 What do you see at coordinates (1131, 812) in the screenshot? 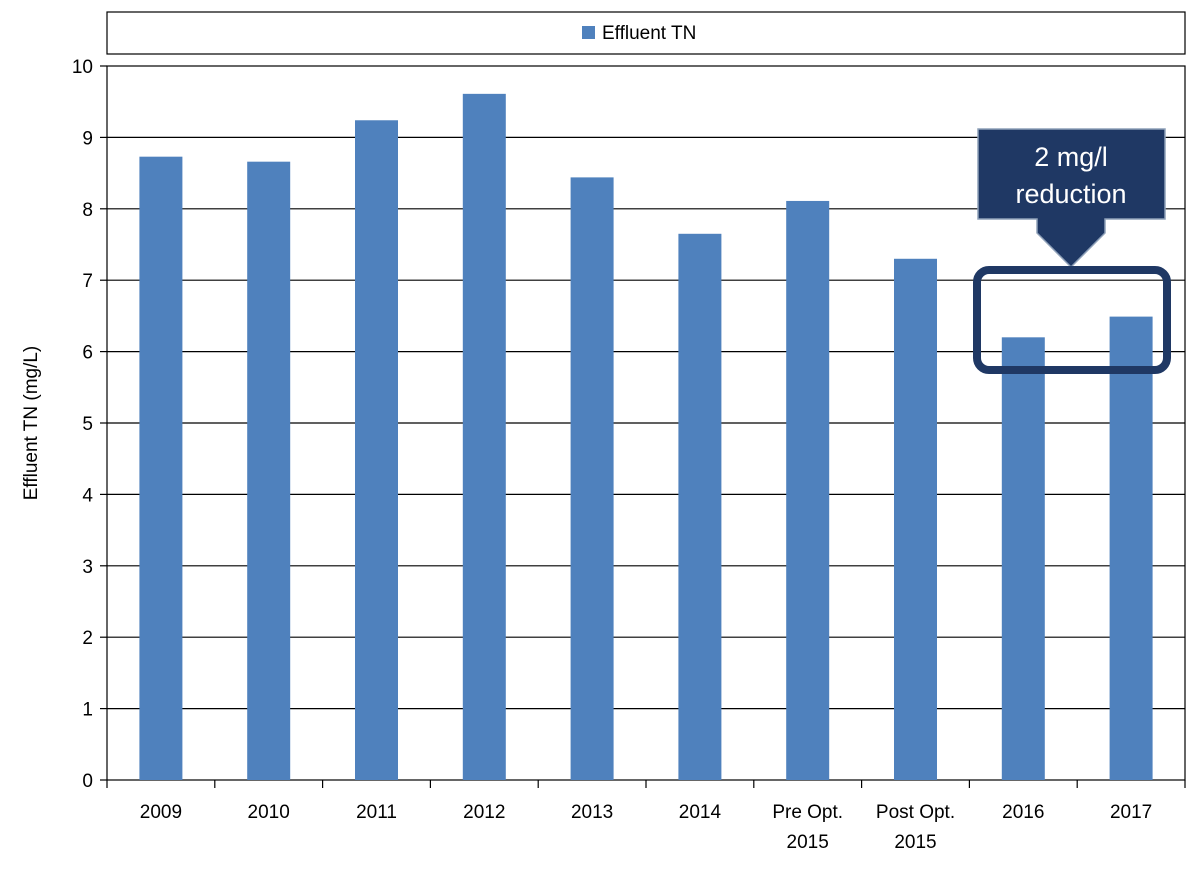
I see `x-tick-label: 2017` at bounding box center [1131, 812].